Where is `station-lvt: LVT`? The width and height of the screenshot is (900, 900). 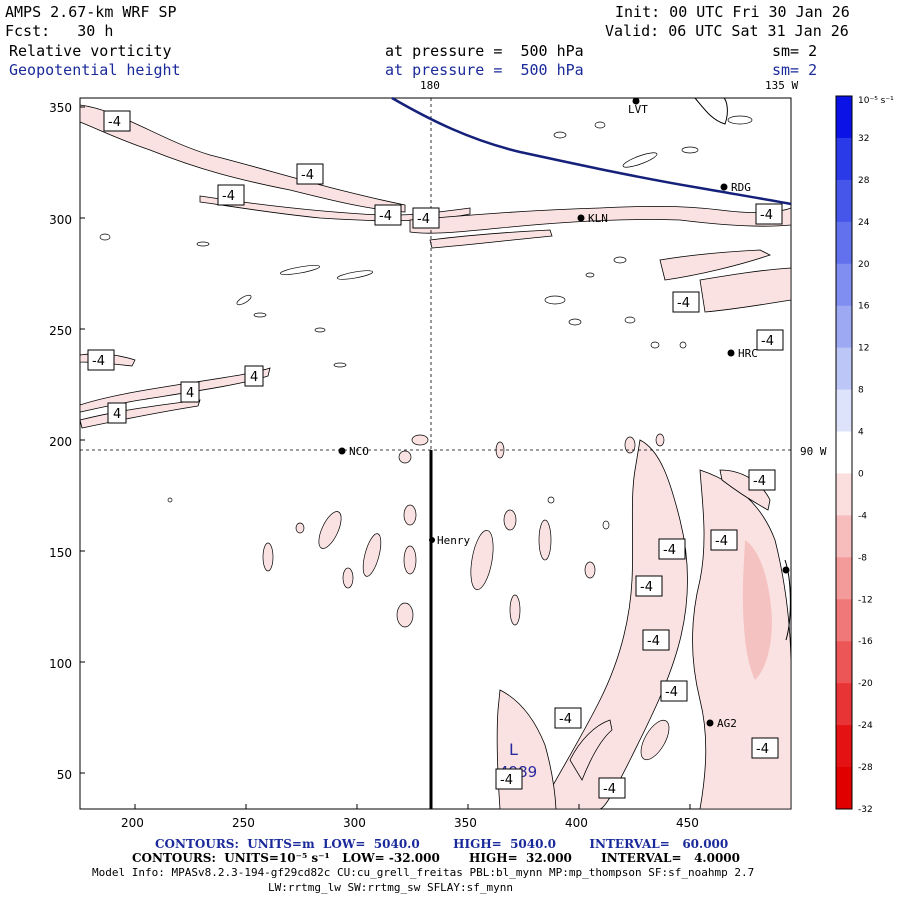 station-lvt: LVT is located at coordinates (638, 109).